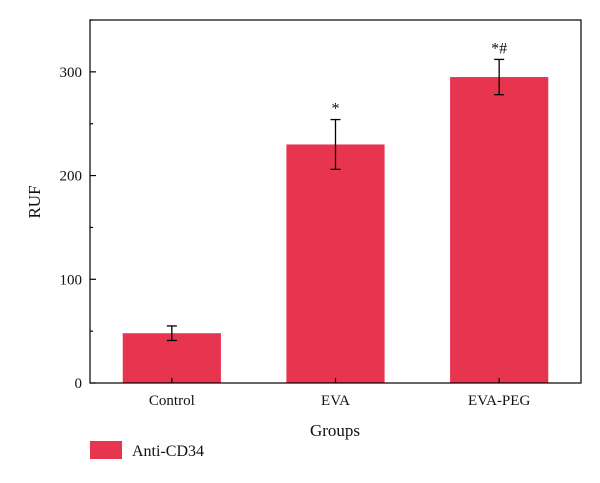  I want to click on legend-swatch, so click(106, 450).